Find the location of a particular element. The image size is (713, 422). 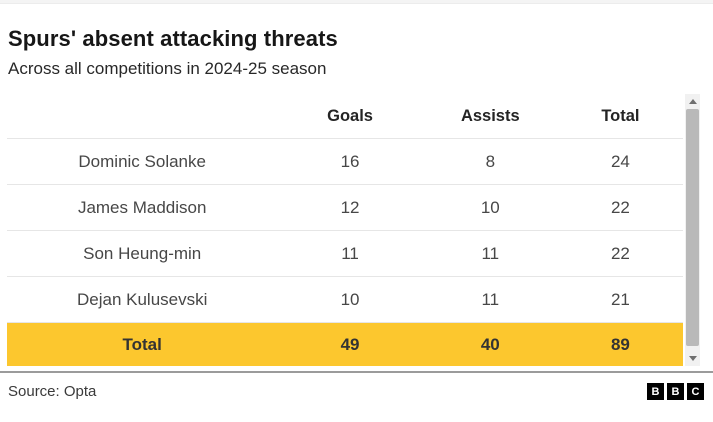

total-assists-cell: 40 is located at coordinates (490, 344).